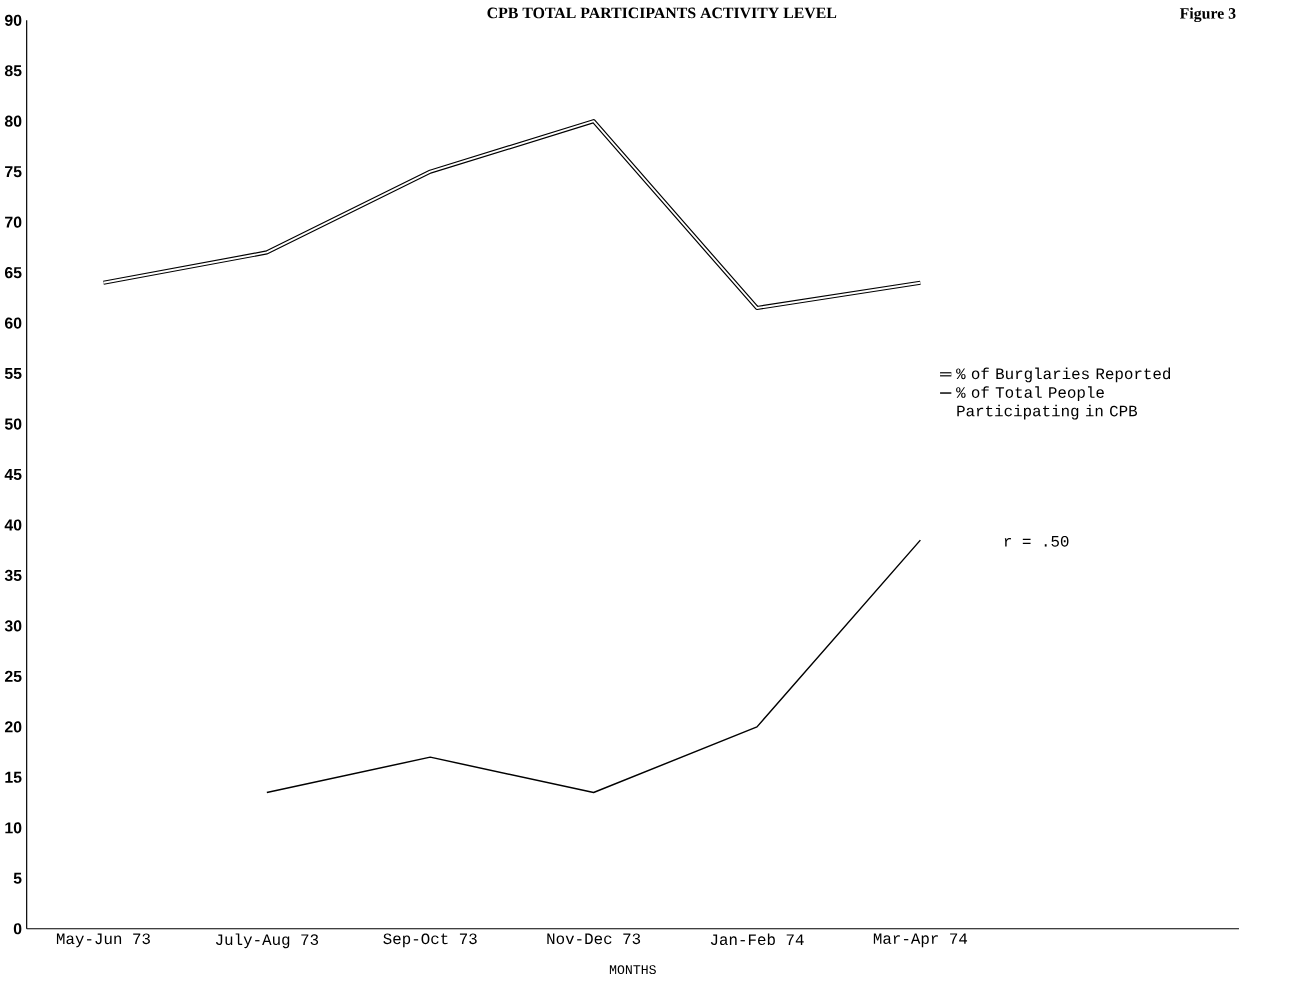 The image size is (1311, 1004). Describe the element at coordinates (13, 373) in the screenshot. I see `y-tick-label: 55` at that location.